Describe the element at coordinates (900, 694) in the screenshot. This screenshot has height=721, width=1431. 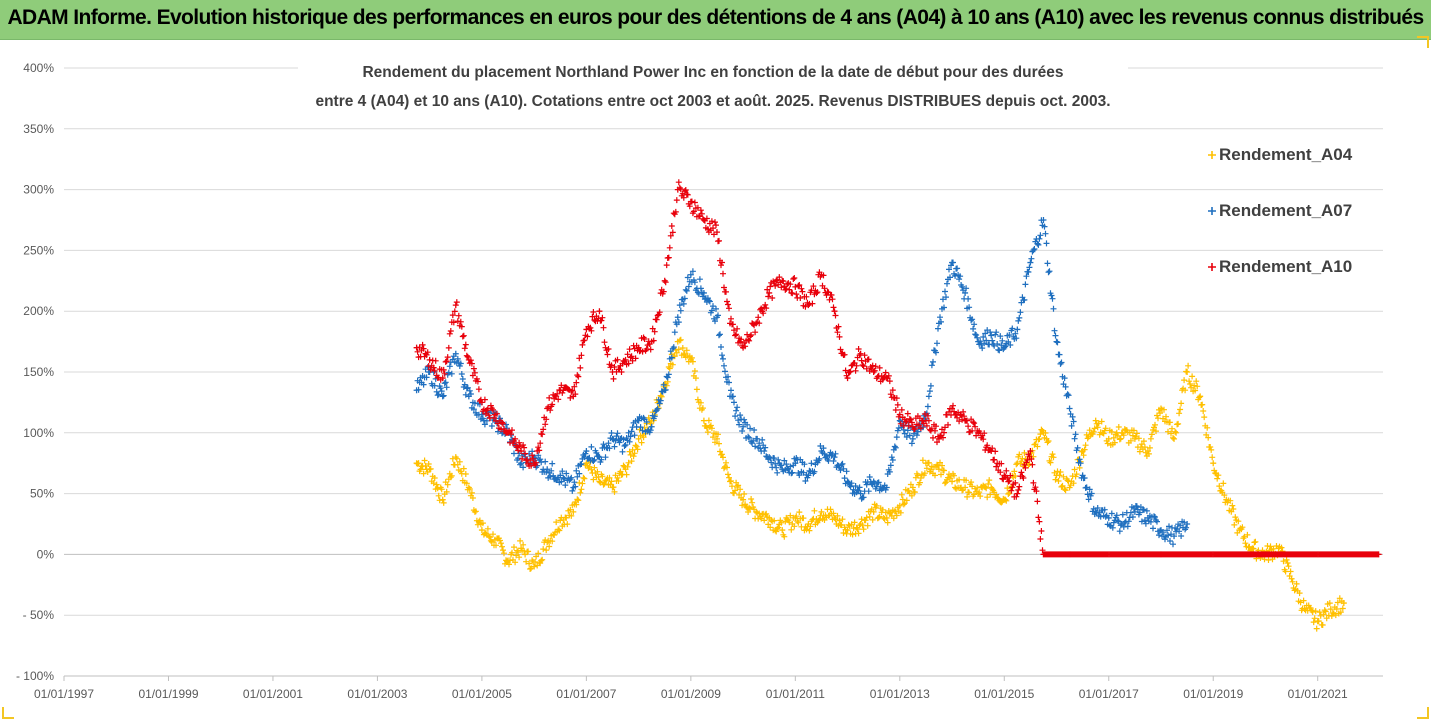
I see `x-tick-label: 01/01/2013` at that location.